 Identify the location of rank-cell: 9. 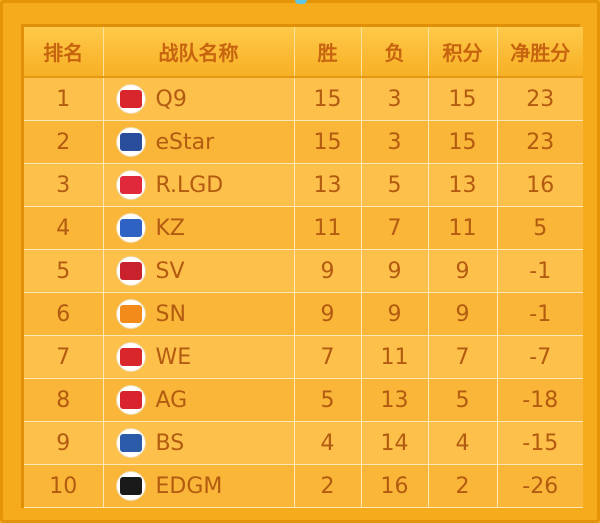
(64, 443).